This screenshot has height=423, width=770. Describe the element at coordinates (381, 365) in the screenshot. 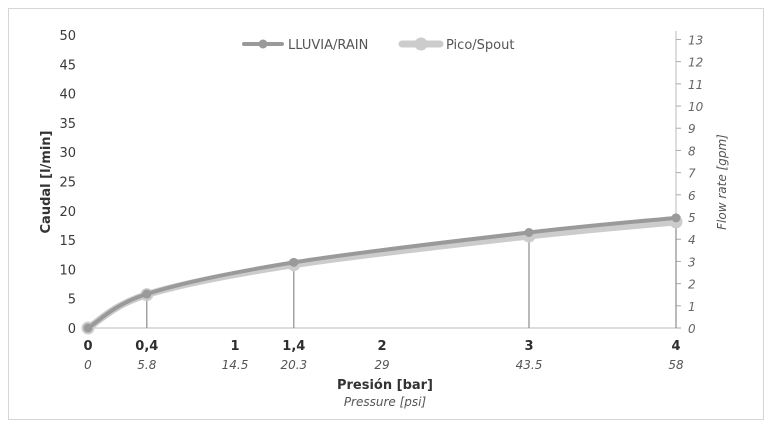

I see `x-tick-label-psi: 29` at that location.